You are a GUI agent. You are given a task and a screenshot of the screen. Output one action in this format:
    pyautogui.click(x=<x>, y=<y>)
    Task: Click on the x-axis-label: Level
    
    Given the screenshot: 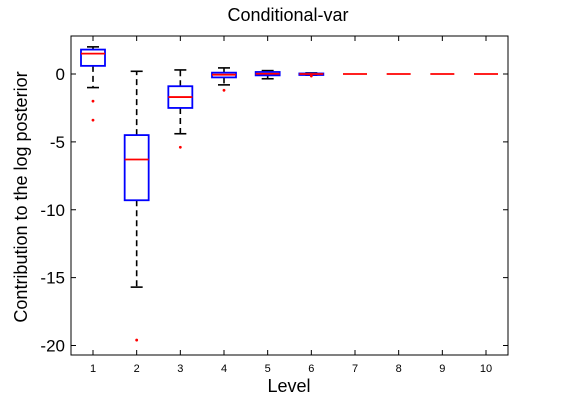 What is the action you would take?
    pyautogui.click(x=288, y=386)
    